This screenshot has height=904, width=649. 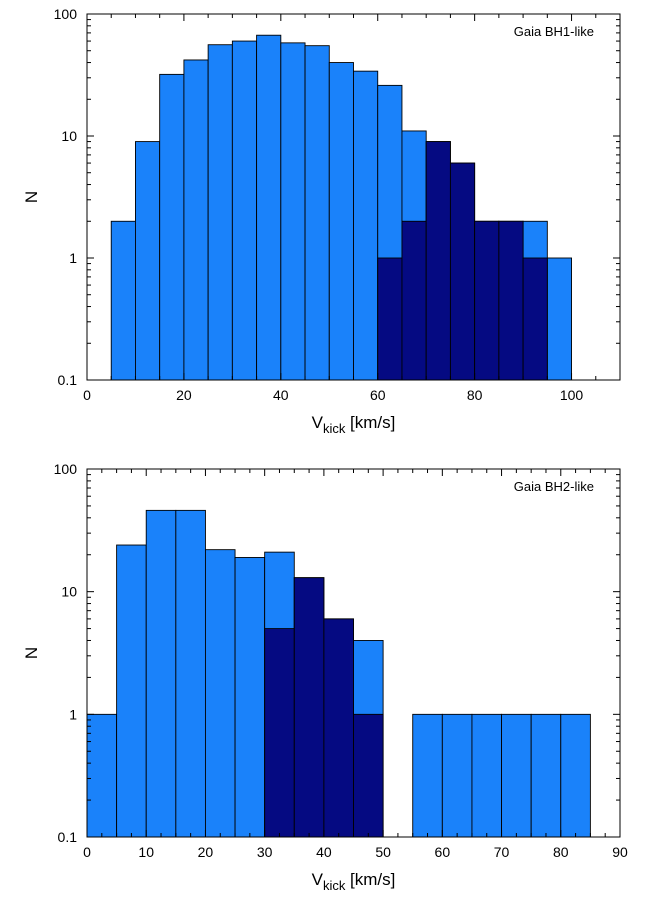 What do you see at coordinates (620, 852) in the screenshot?
I see `x-tick-label: 90` at bounding box center [620, 852].